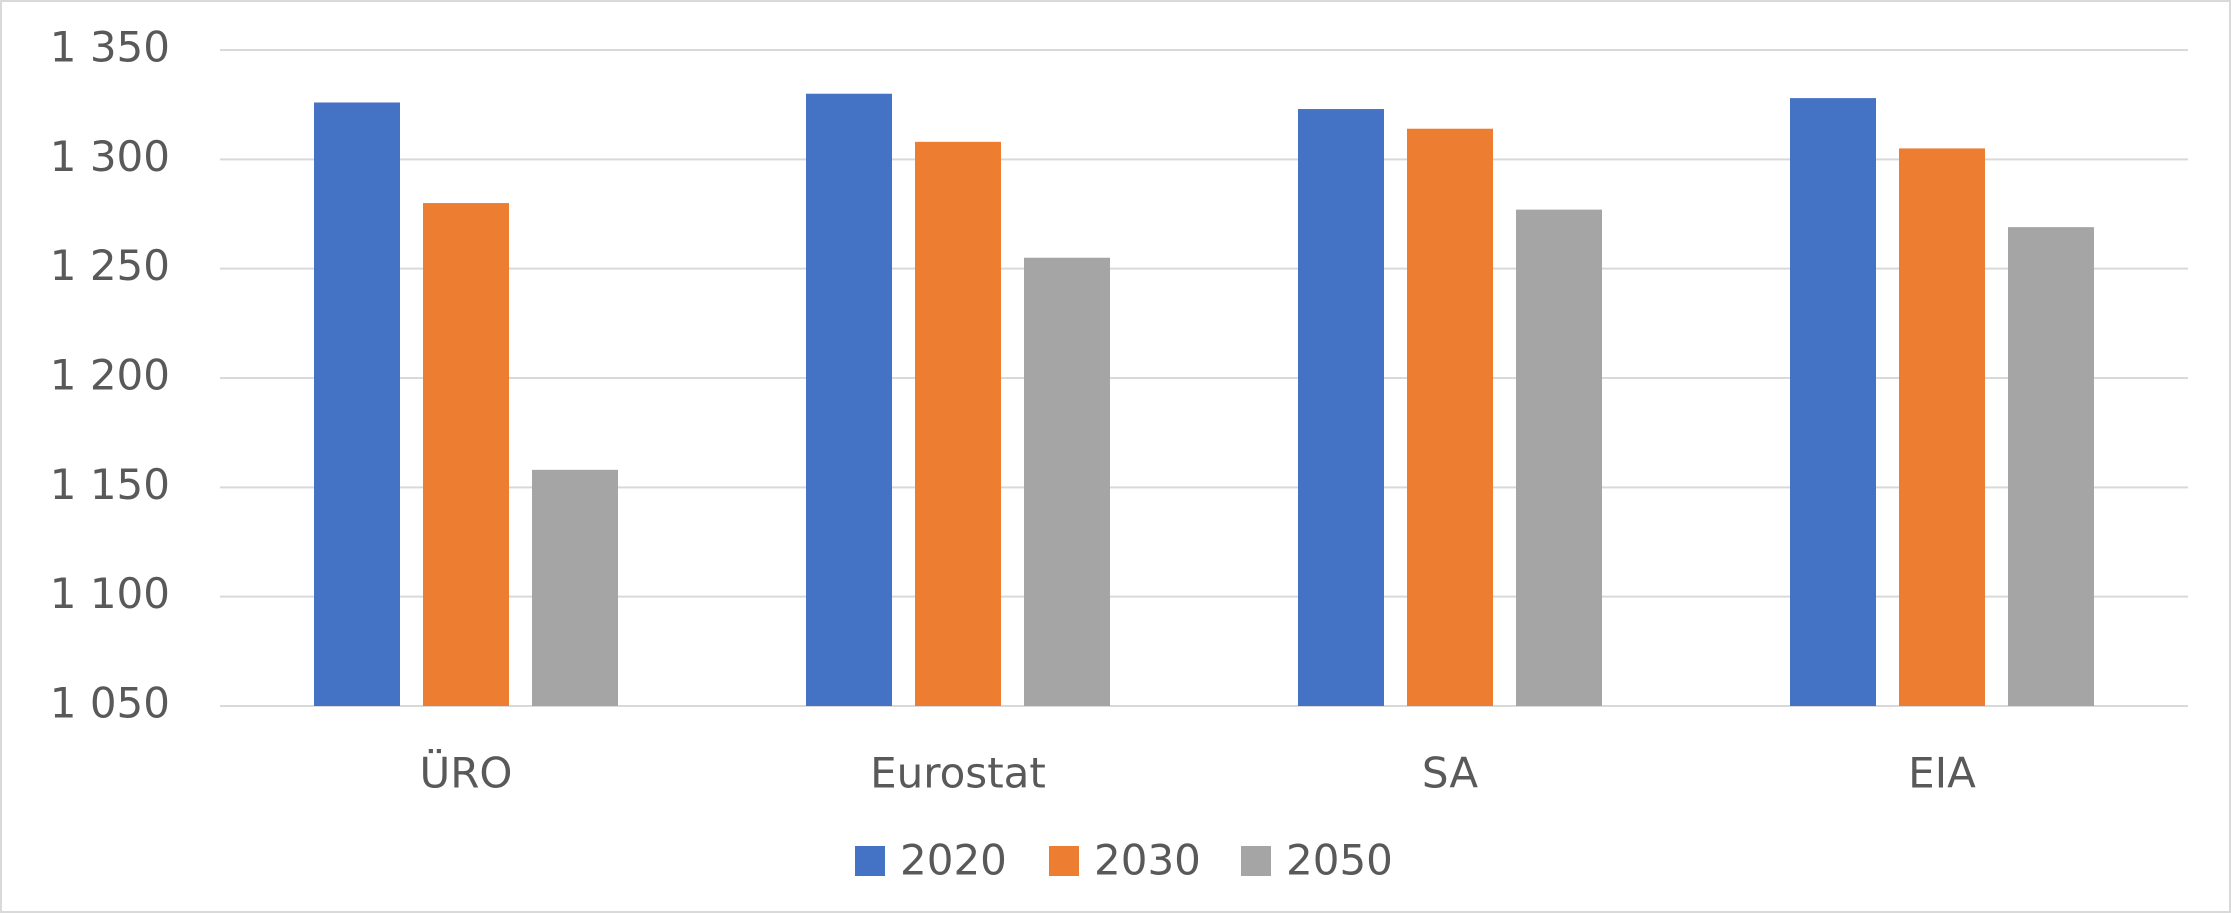 The width and height of the screenshot is (2231, 913). I want to click on legend-label: 2020, so click(953, 860).